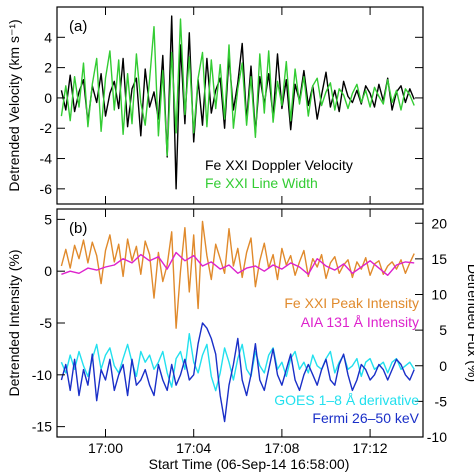 Image resolution: width=474 pixels, height=474 pixels. What do you see at coordinates (365, 418) in the screenshot?
I see `legend-entry: Fermi 26–50 keV` at bounding box center [365, 418].